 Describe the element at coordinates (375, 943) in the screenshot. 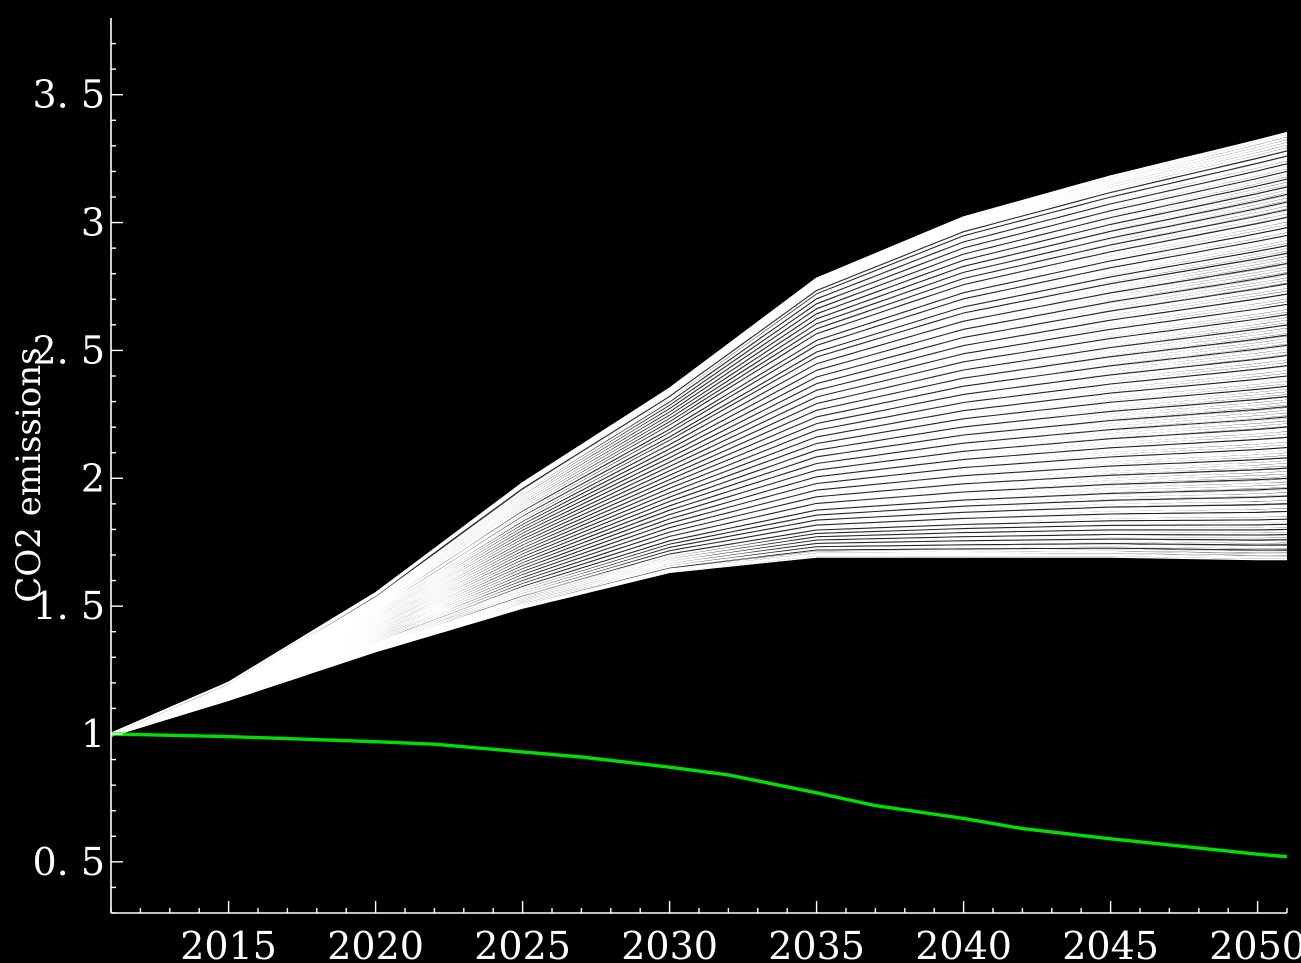

I see `x-tick-label: 2020` at that location.